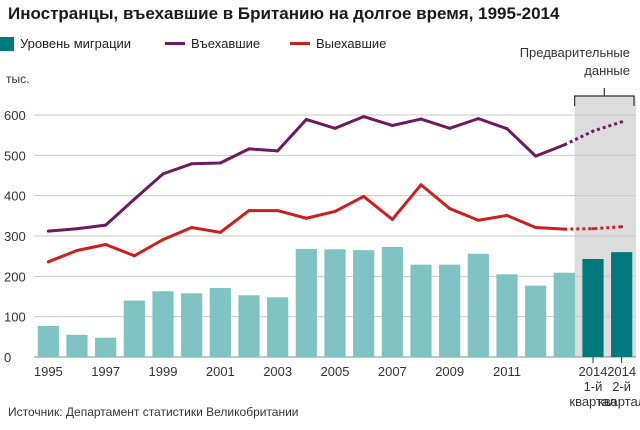 The width and height of the screenshot is (640, 430). What do you see at coordinates (249, 149) in the screenshot?
I see `point-arrived-2002` at bounding box center [249, 149].